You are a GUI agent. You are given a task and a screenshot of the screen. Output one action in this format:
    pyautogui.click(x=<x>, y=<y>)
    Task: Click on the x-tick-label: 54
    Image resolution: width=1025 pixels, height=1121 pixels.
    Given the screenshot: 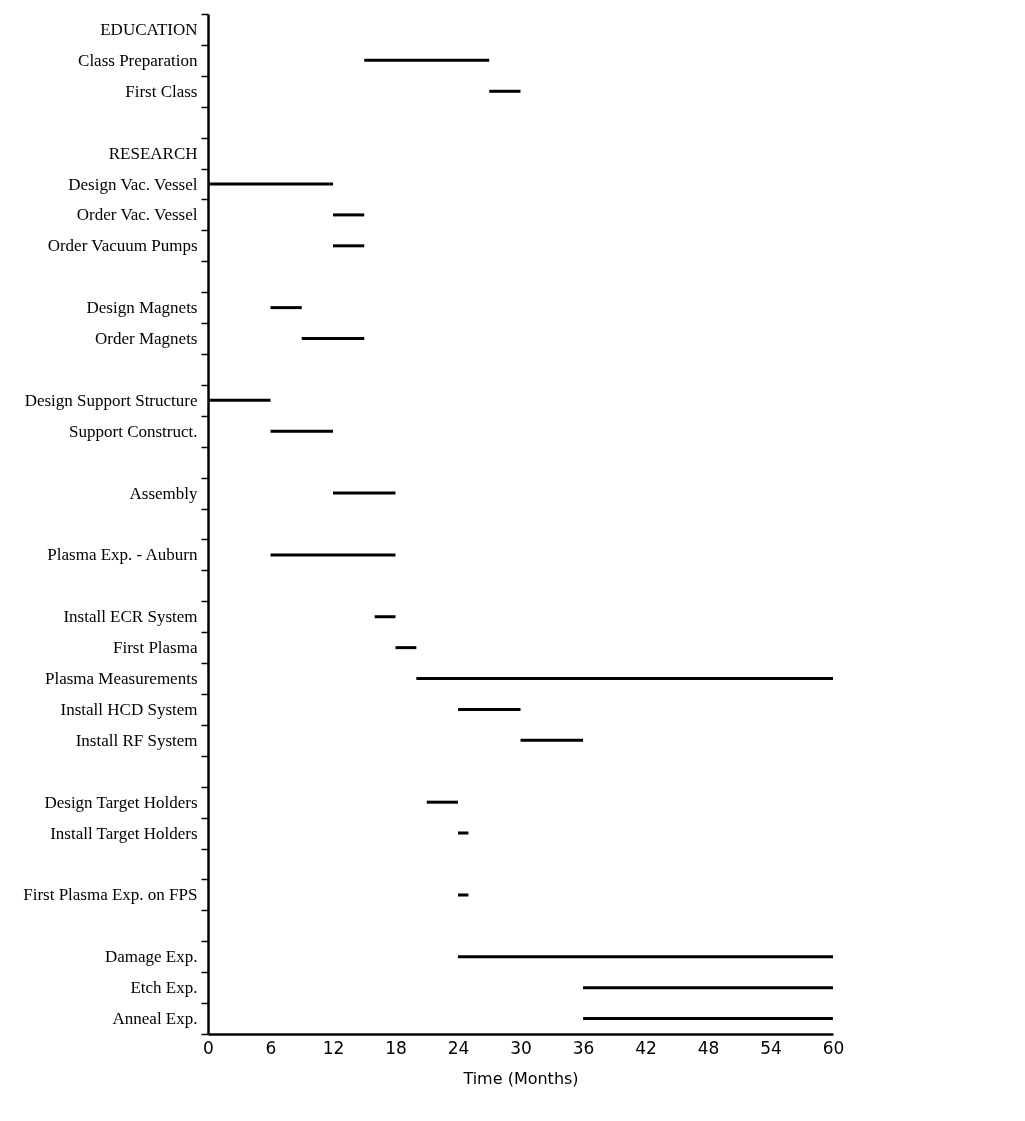 What is the action you would take?
    pyautogui.click(x=771, y=1047)
    